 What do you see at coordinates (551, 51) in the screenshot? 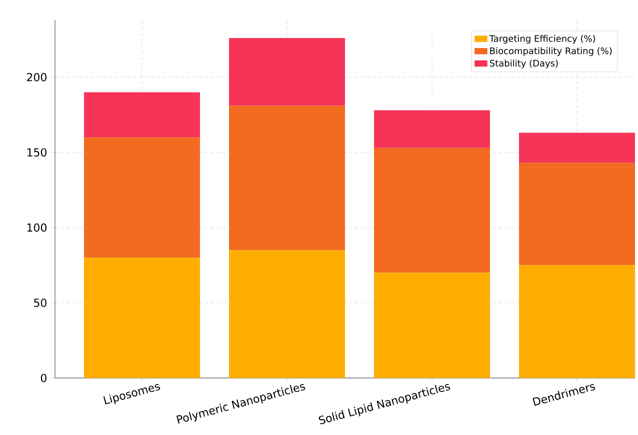
I see `legend-label: Biocompatibility Rating (%)` at bounding box center [551, 51].